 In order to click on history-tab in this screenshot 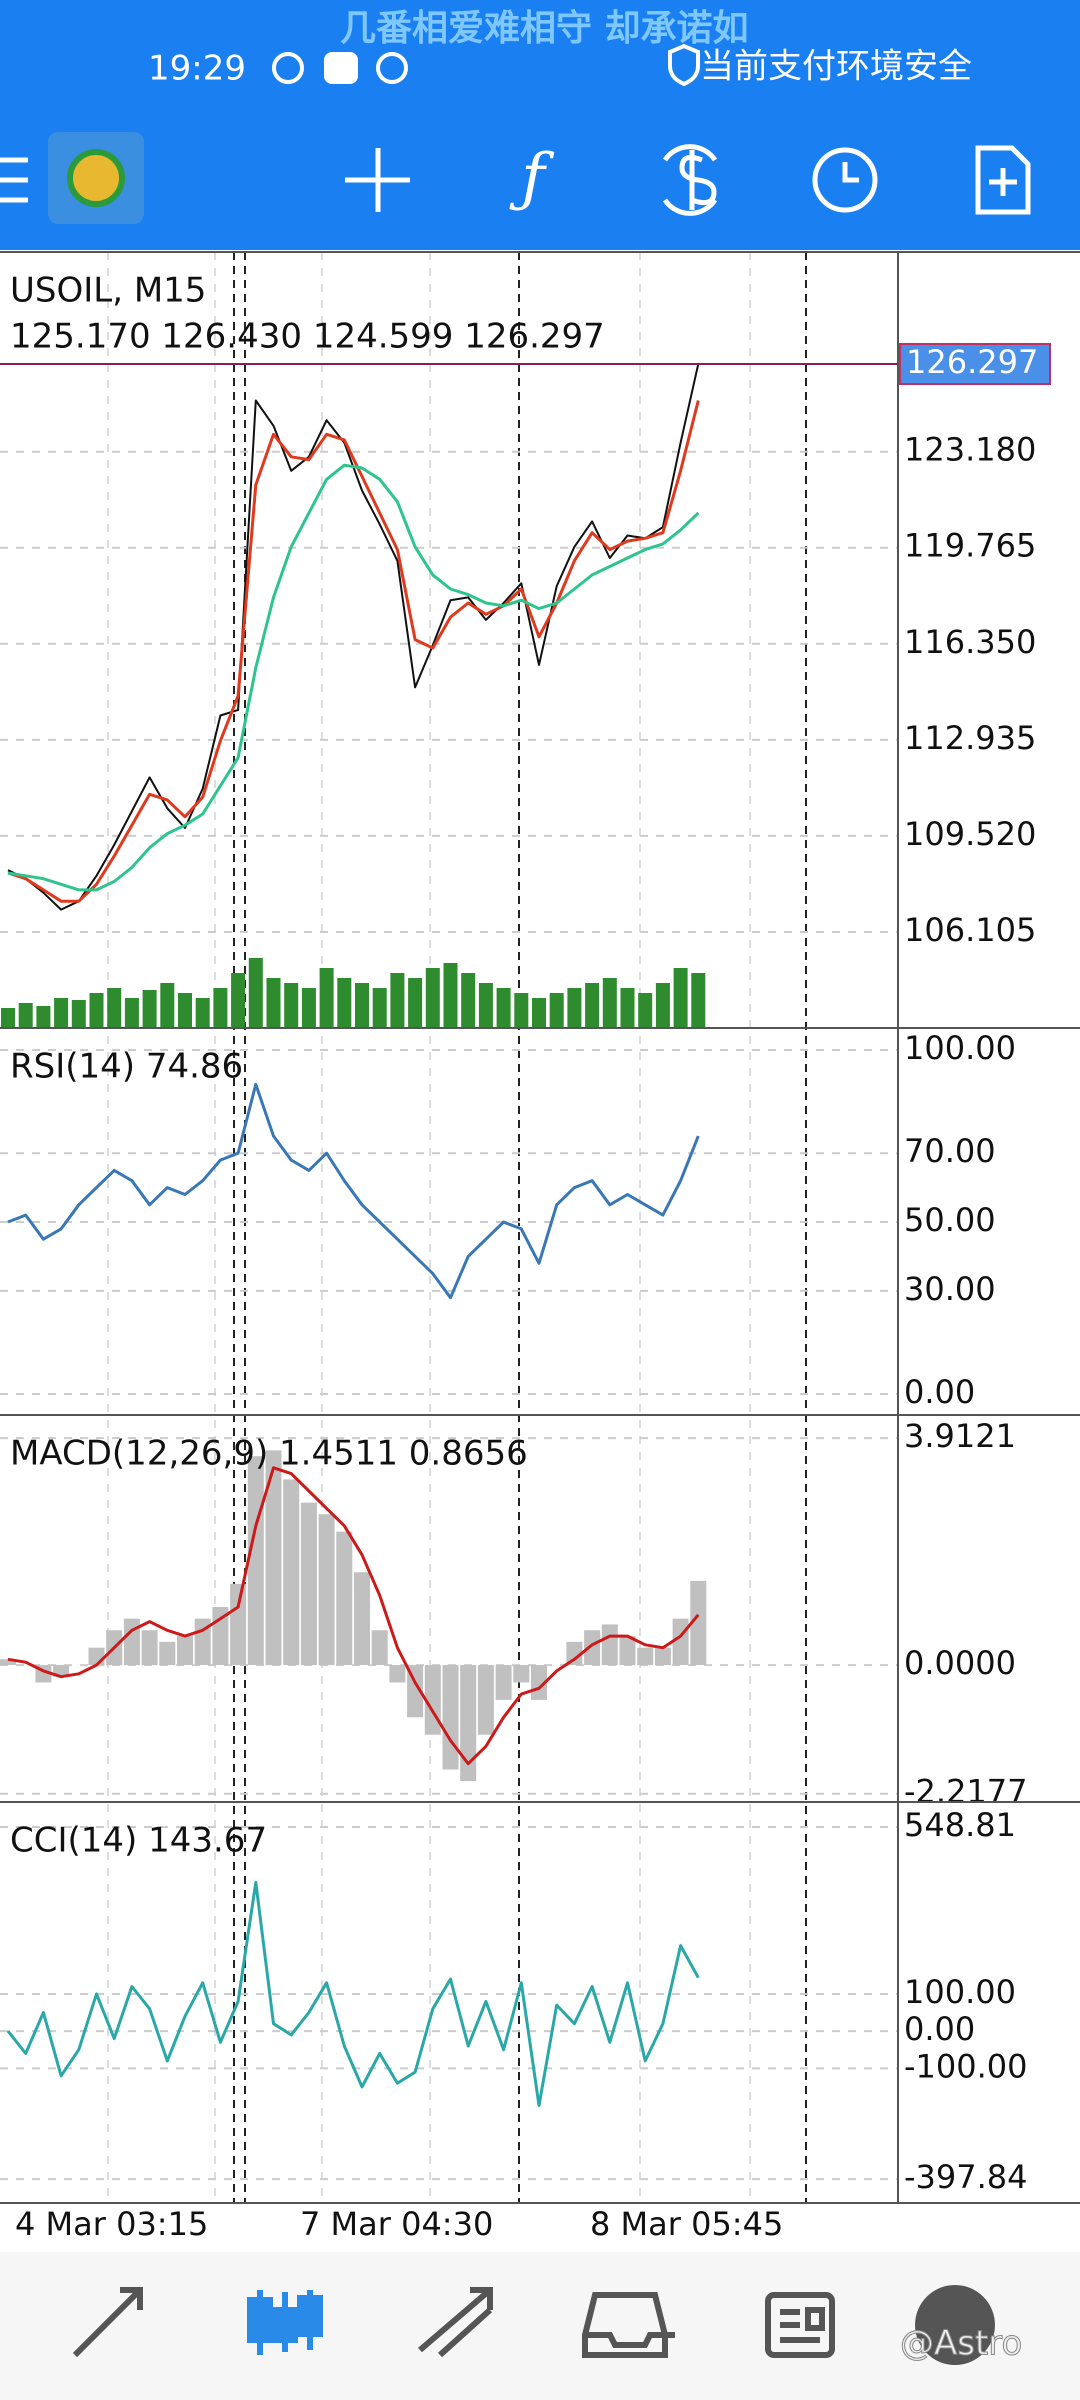, I will do `click(628, 2325)`.